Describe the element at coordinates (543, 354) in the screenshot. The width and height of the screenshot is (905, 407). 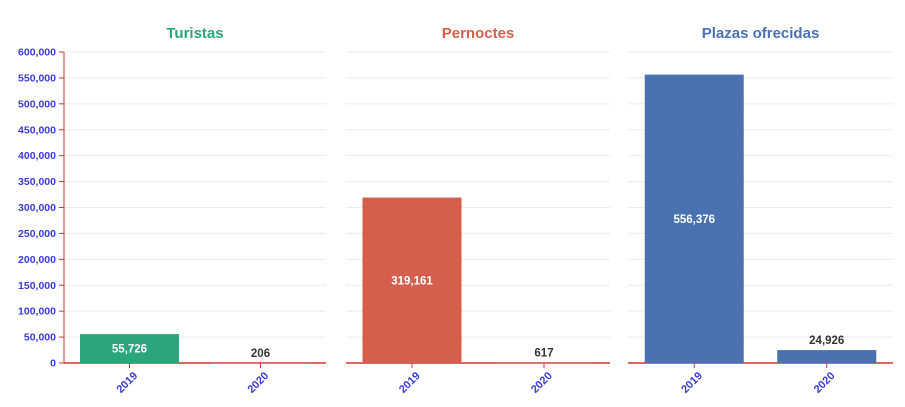
I see `data-label: 617` at that location.